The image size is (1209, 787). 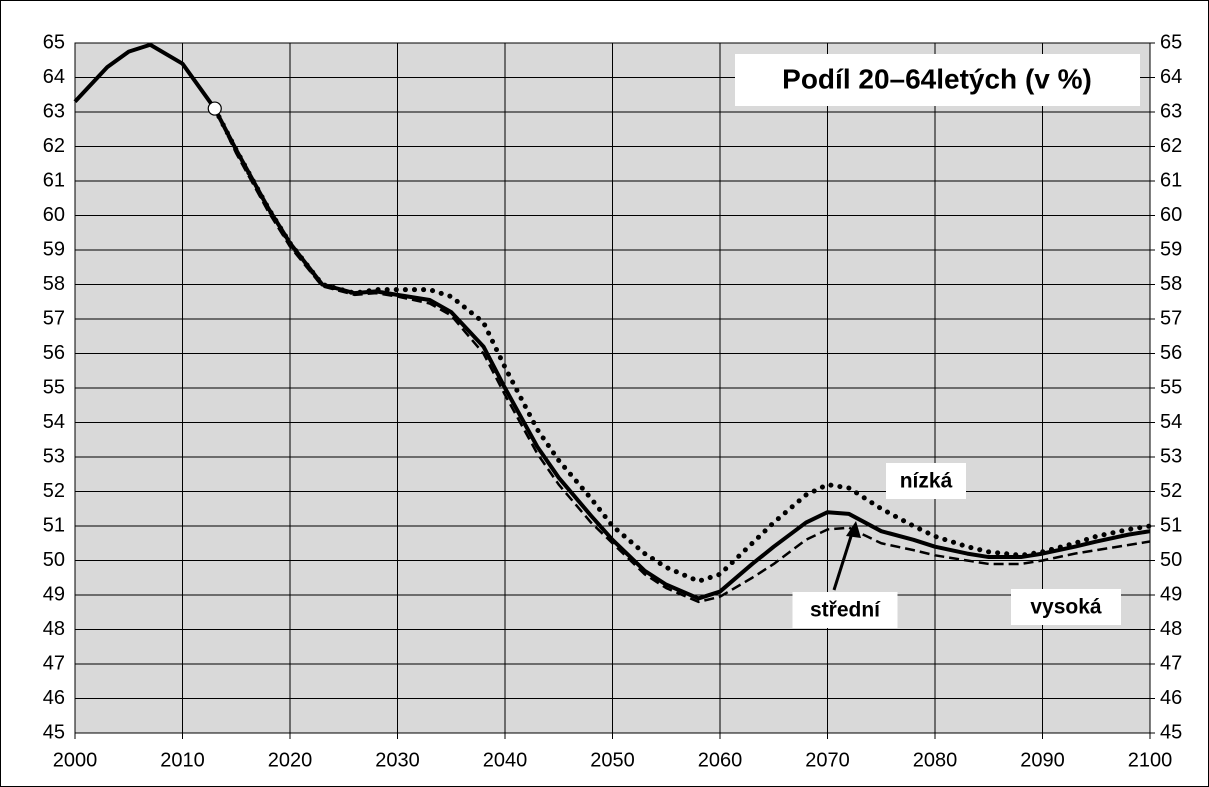 I want to click on y2-tick-label: 51, so click(x=1171, y=525).